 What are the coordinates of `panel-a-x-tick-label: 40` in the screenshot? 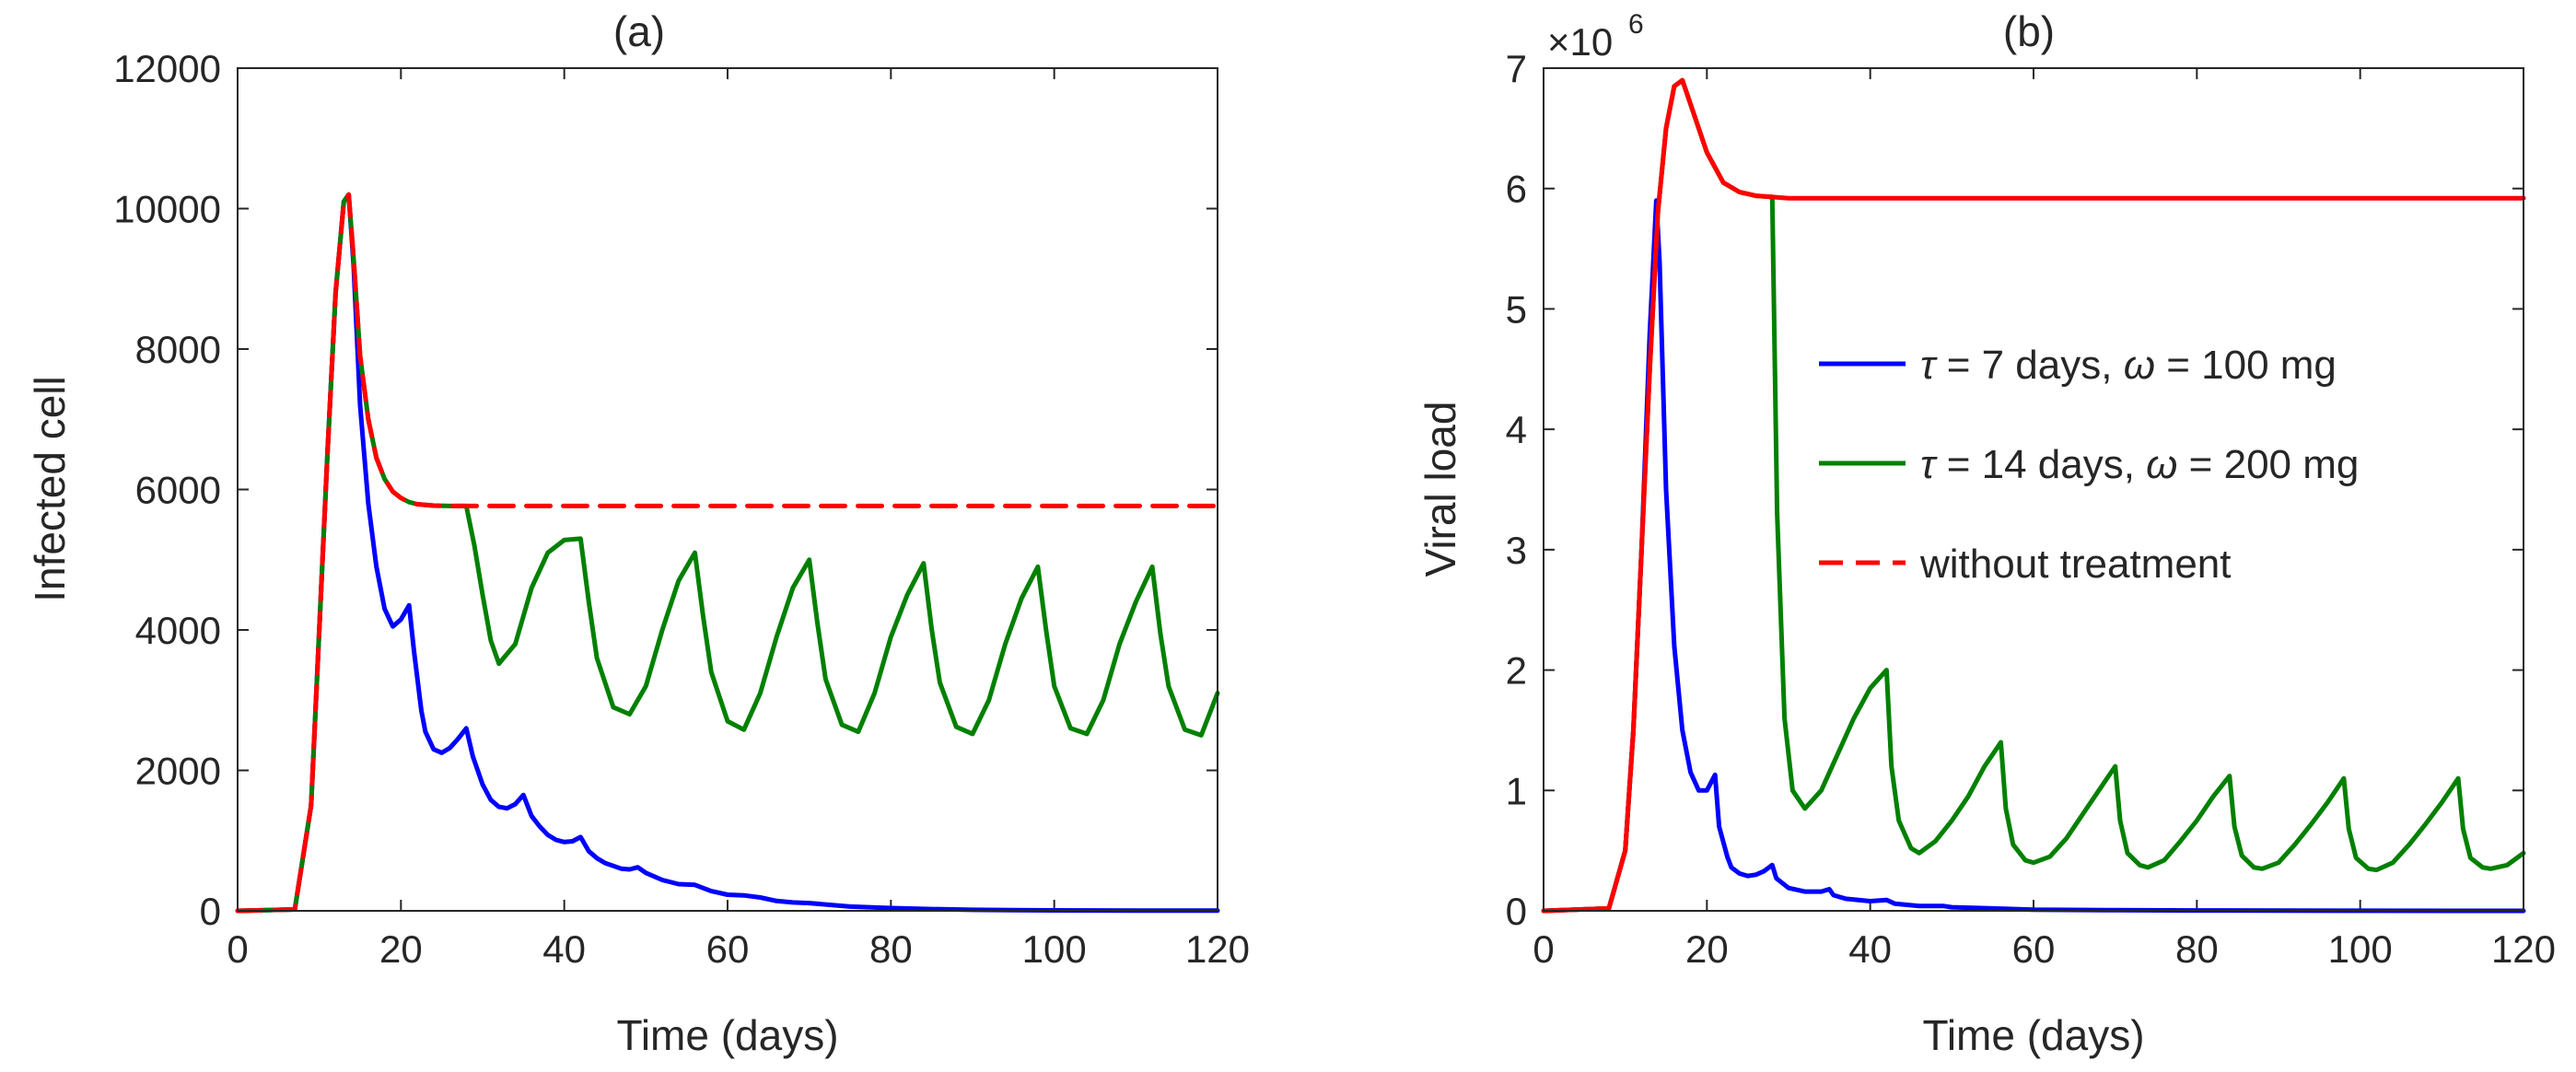 It's located at (564, 949).